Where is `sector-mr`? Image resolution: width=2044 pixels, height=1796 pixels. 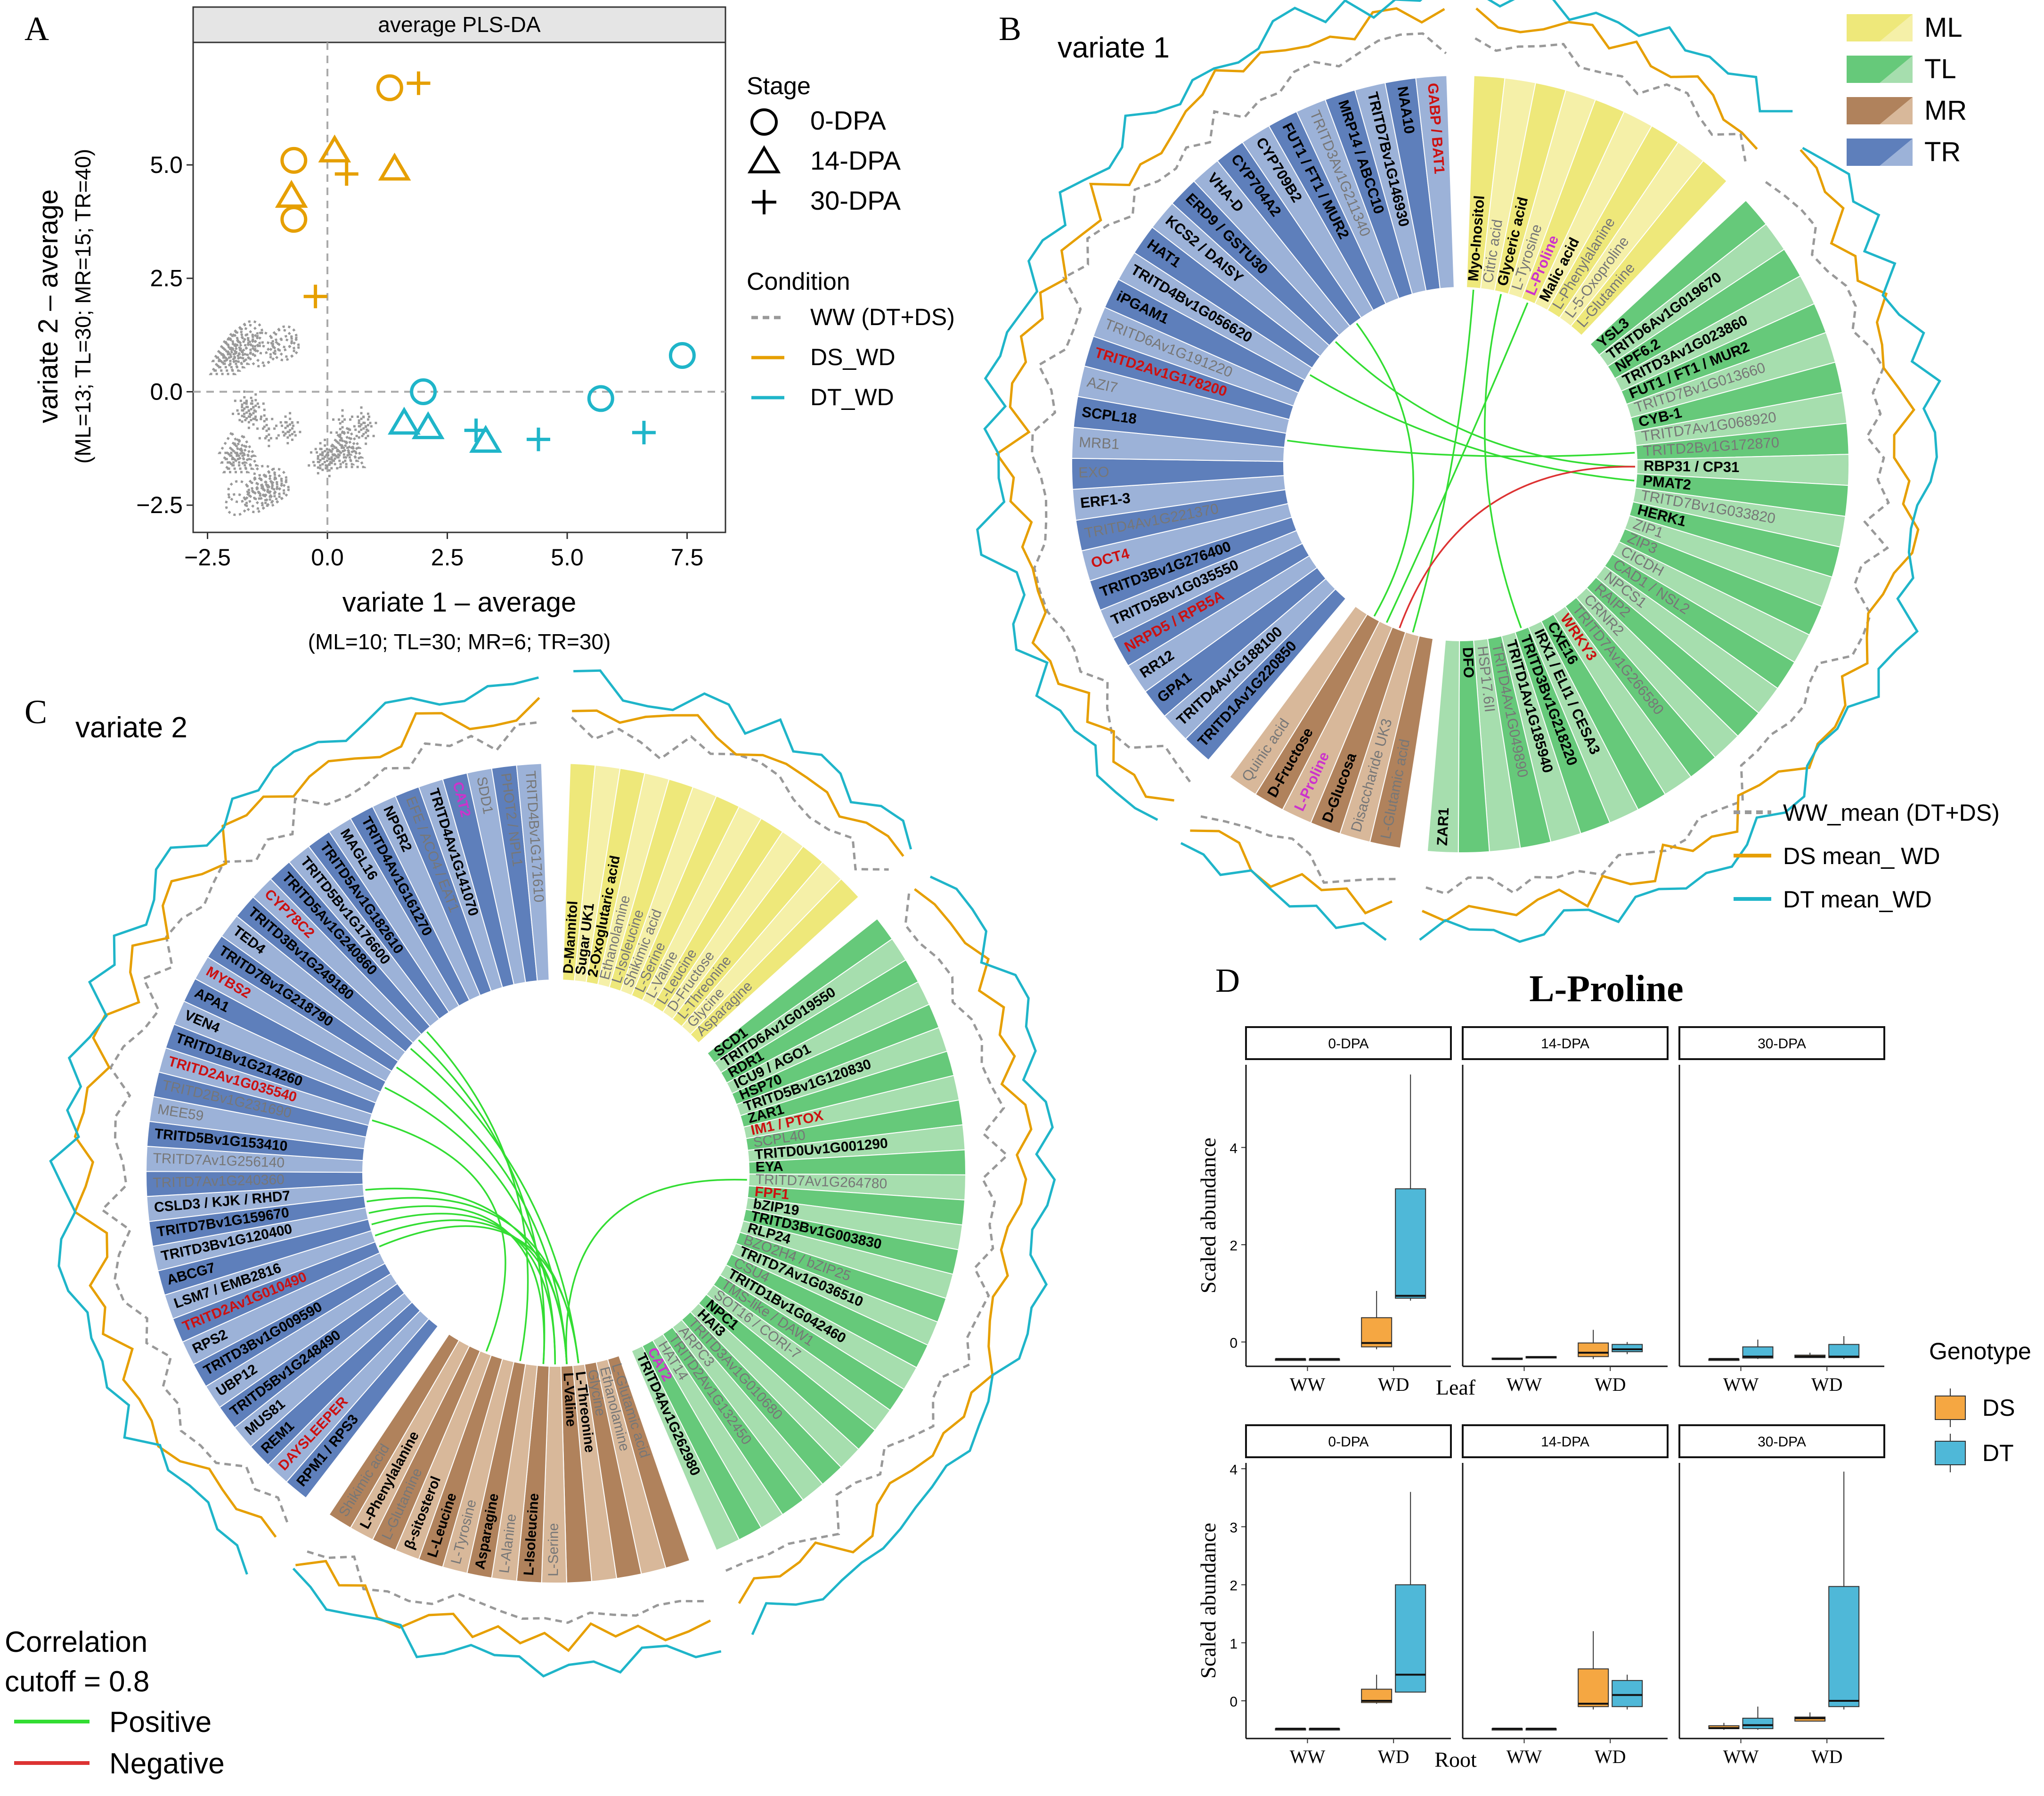
sector-mr is located at coordinates (1298, 700).